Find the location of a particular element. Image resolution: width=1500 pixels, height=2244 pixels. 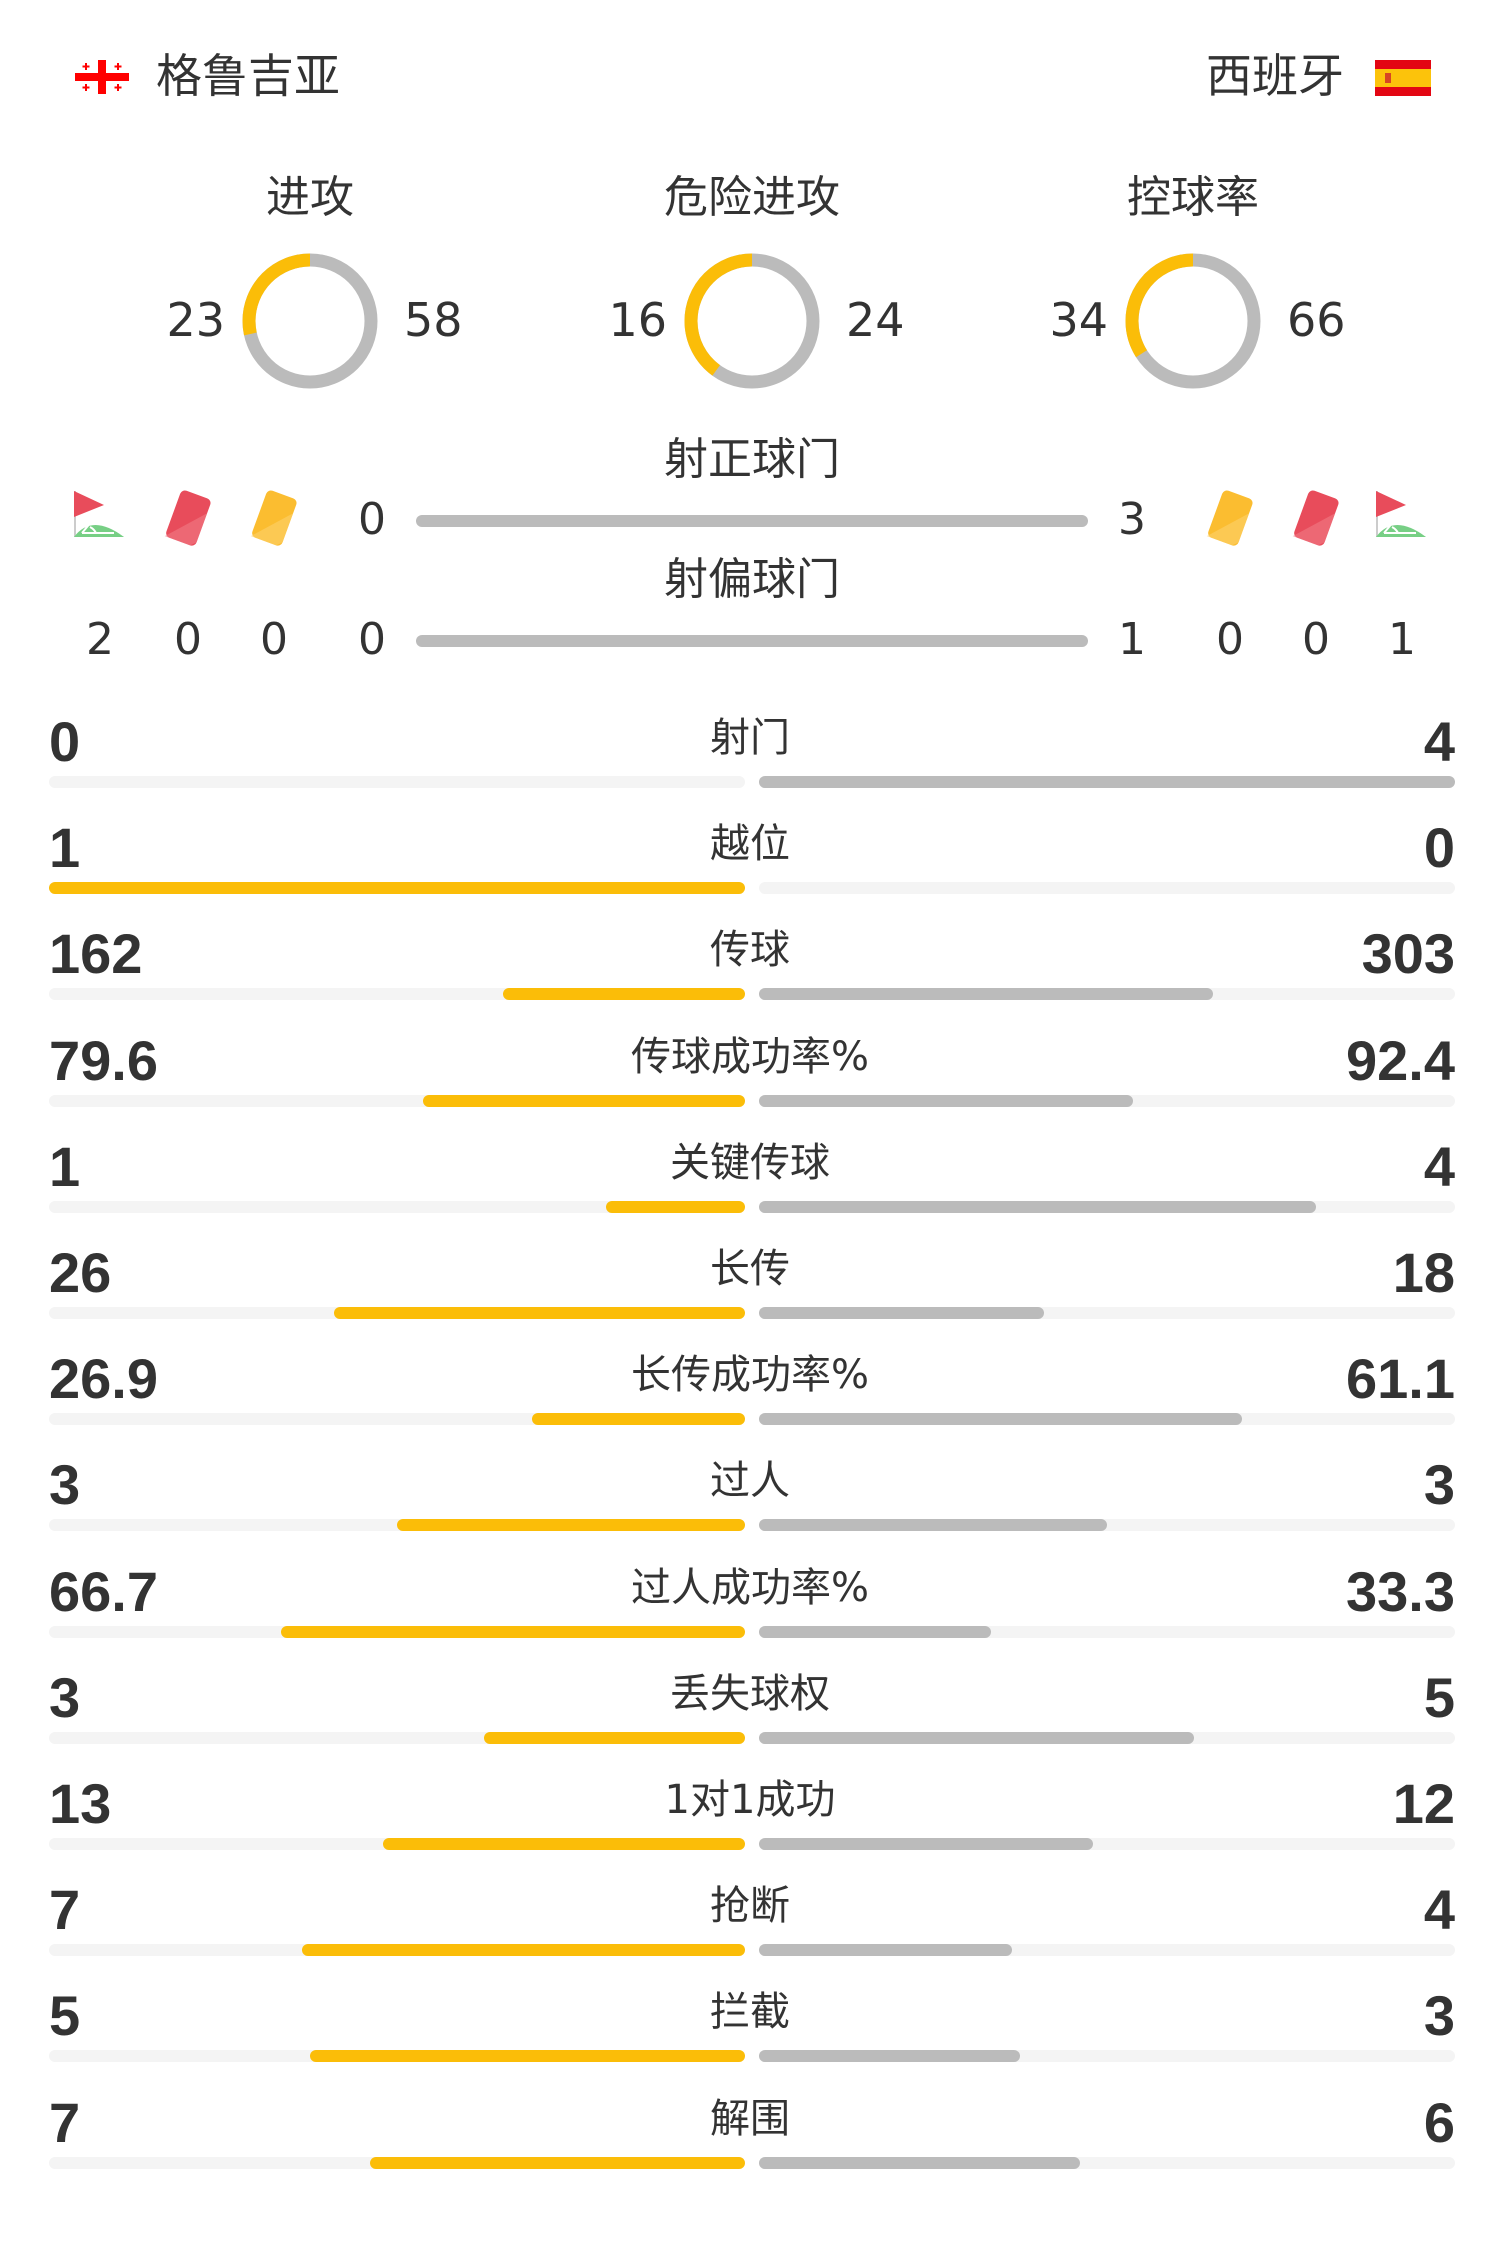

donut-away-value: 66 is located at coordinates (1316, 320).